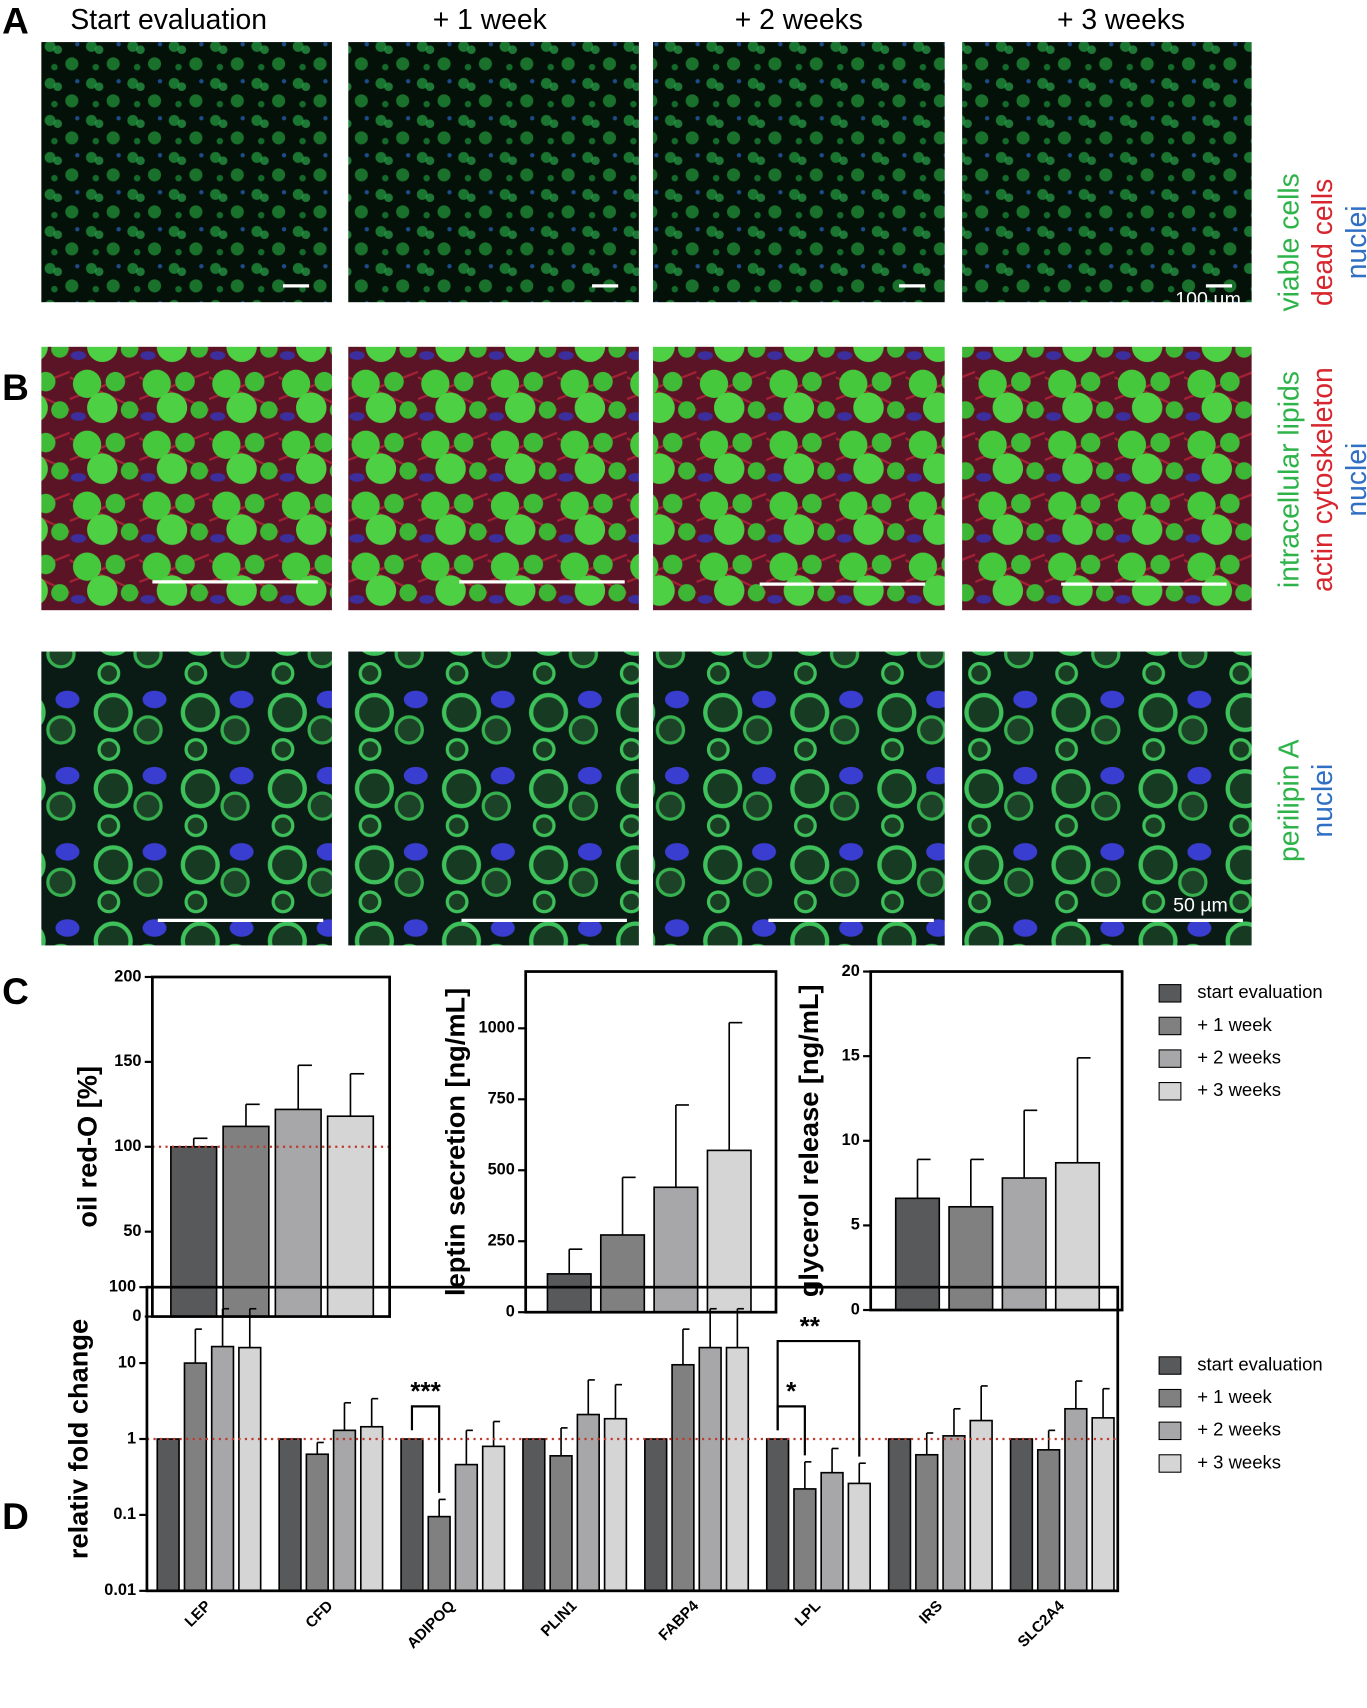 This screenshot has height=1708, width=1367. Describe the element at coordinates (78, 1439) in the screenshot. I see `y-axis-label: relativ fold change` at that location.